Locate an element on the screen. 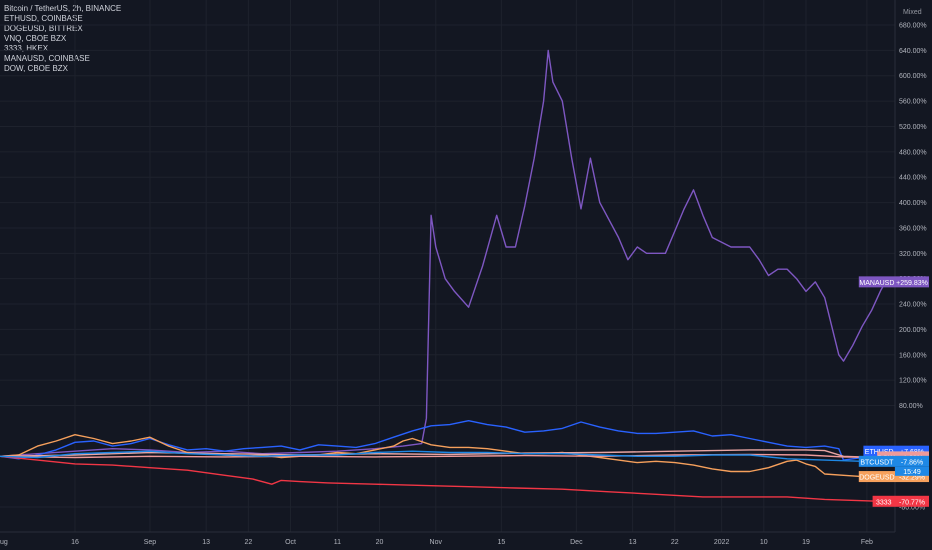  legend-entry-dogeusd: DOGEUSD, BITTREX is located at coordinates (43, 28).